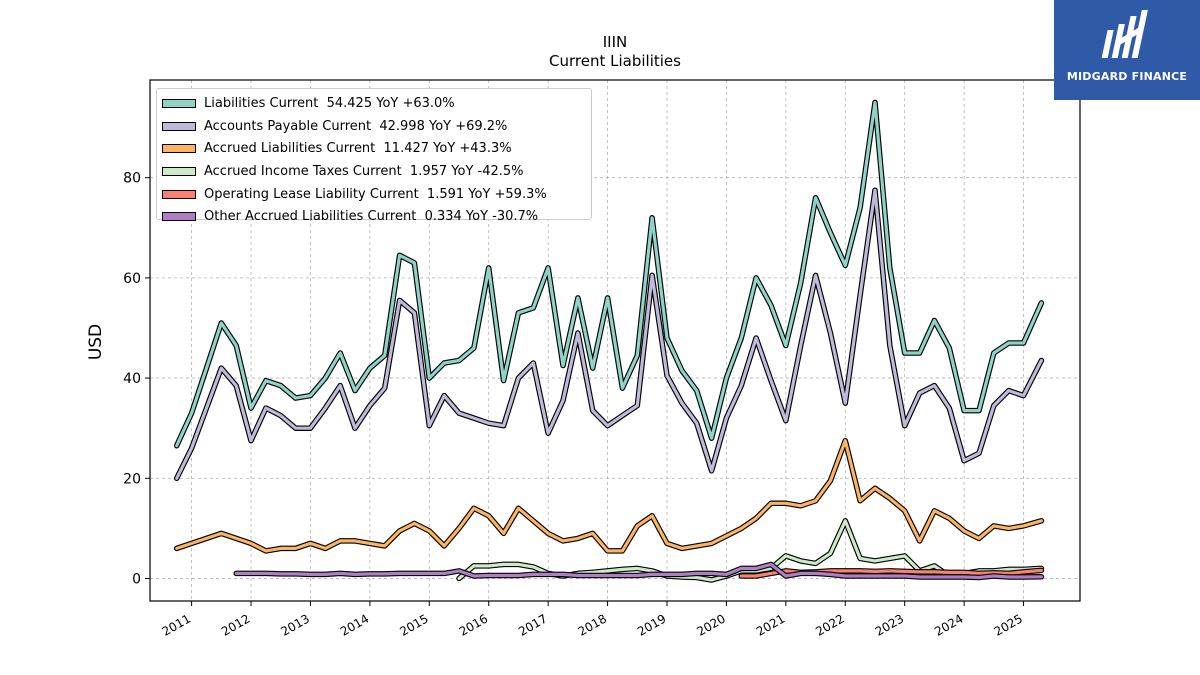 This screenshot has width=1200, height=675. I want to click on x-tick-label: 2015, so click(413, 624).